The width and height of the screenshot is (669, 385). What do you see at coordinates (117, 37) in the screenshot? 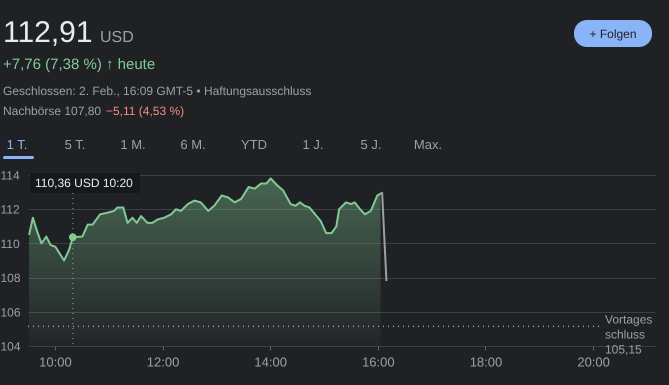
I see `text: USD` at bounding box center [117, 37].